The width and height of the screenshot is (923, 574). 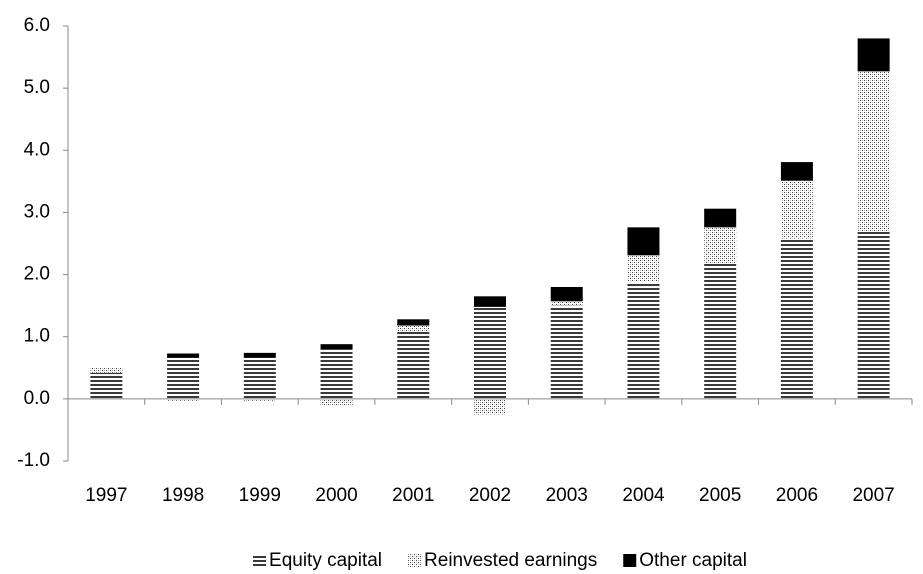 What do you see at coordinates (37, 274) in the screenshot?
I see `y-tick-label: 2.0` at bounding box center [37, 274].